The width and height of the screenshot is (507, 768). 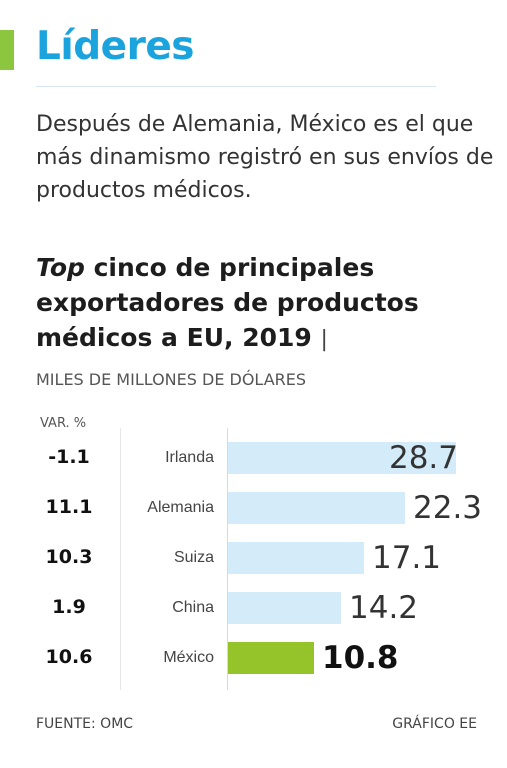 What do you see at coordinates (171, 379) in the screenshot?
I see `units-label: MILES DE MILLONES DE DÓLARES` at bounding box center [171, 379].